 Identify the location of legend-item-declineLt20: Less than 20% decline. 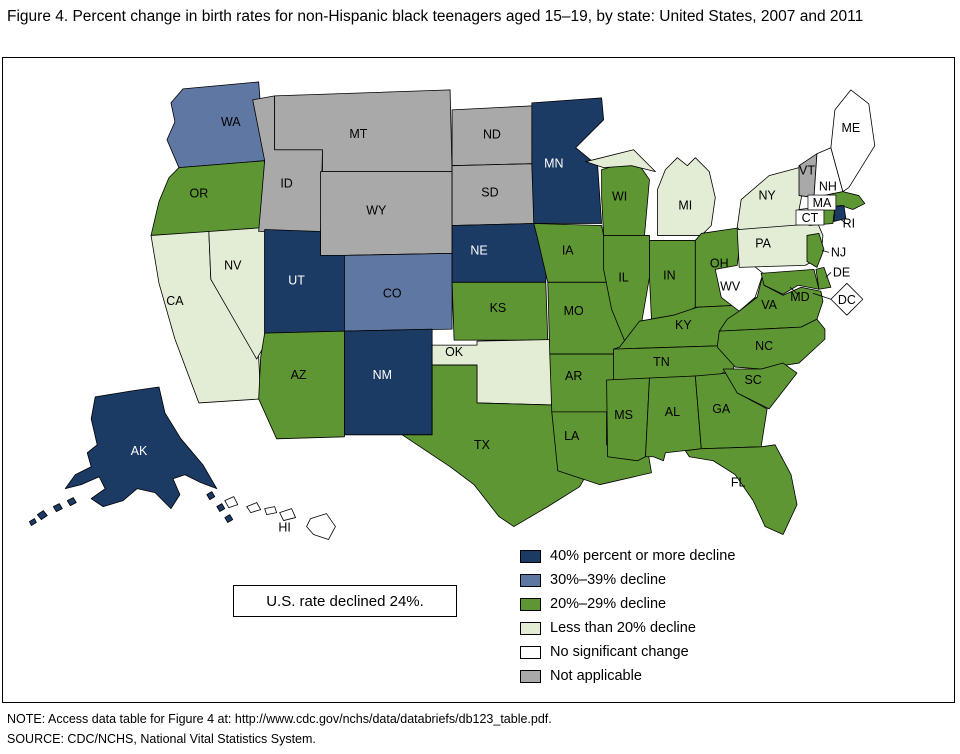
(627, 628).